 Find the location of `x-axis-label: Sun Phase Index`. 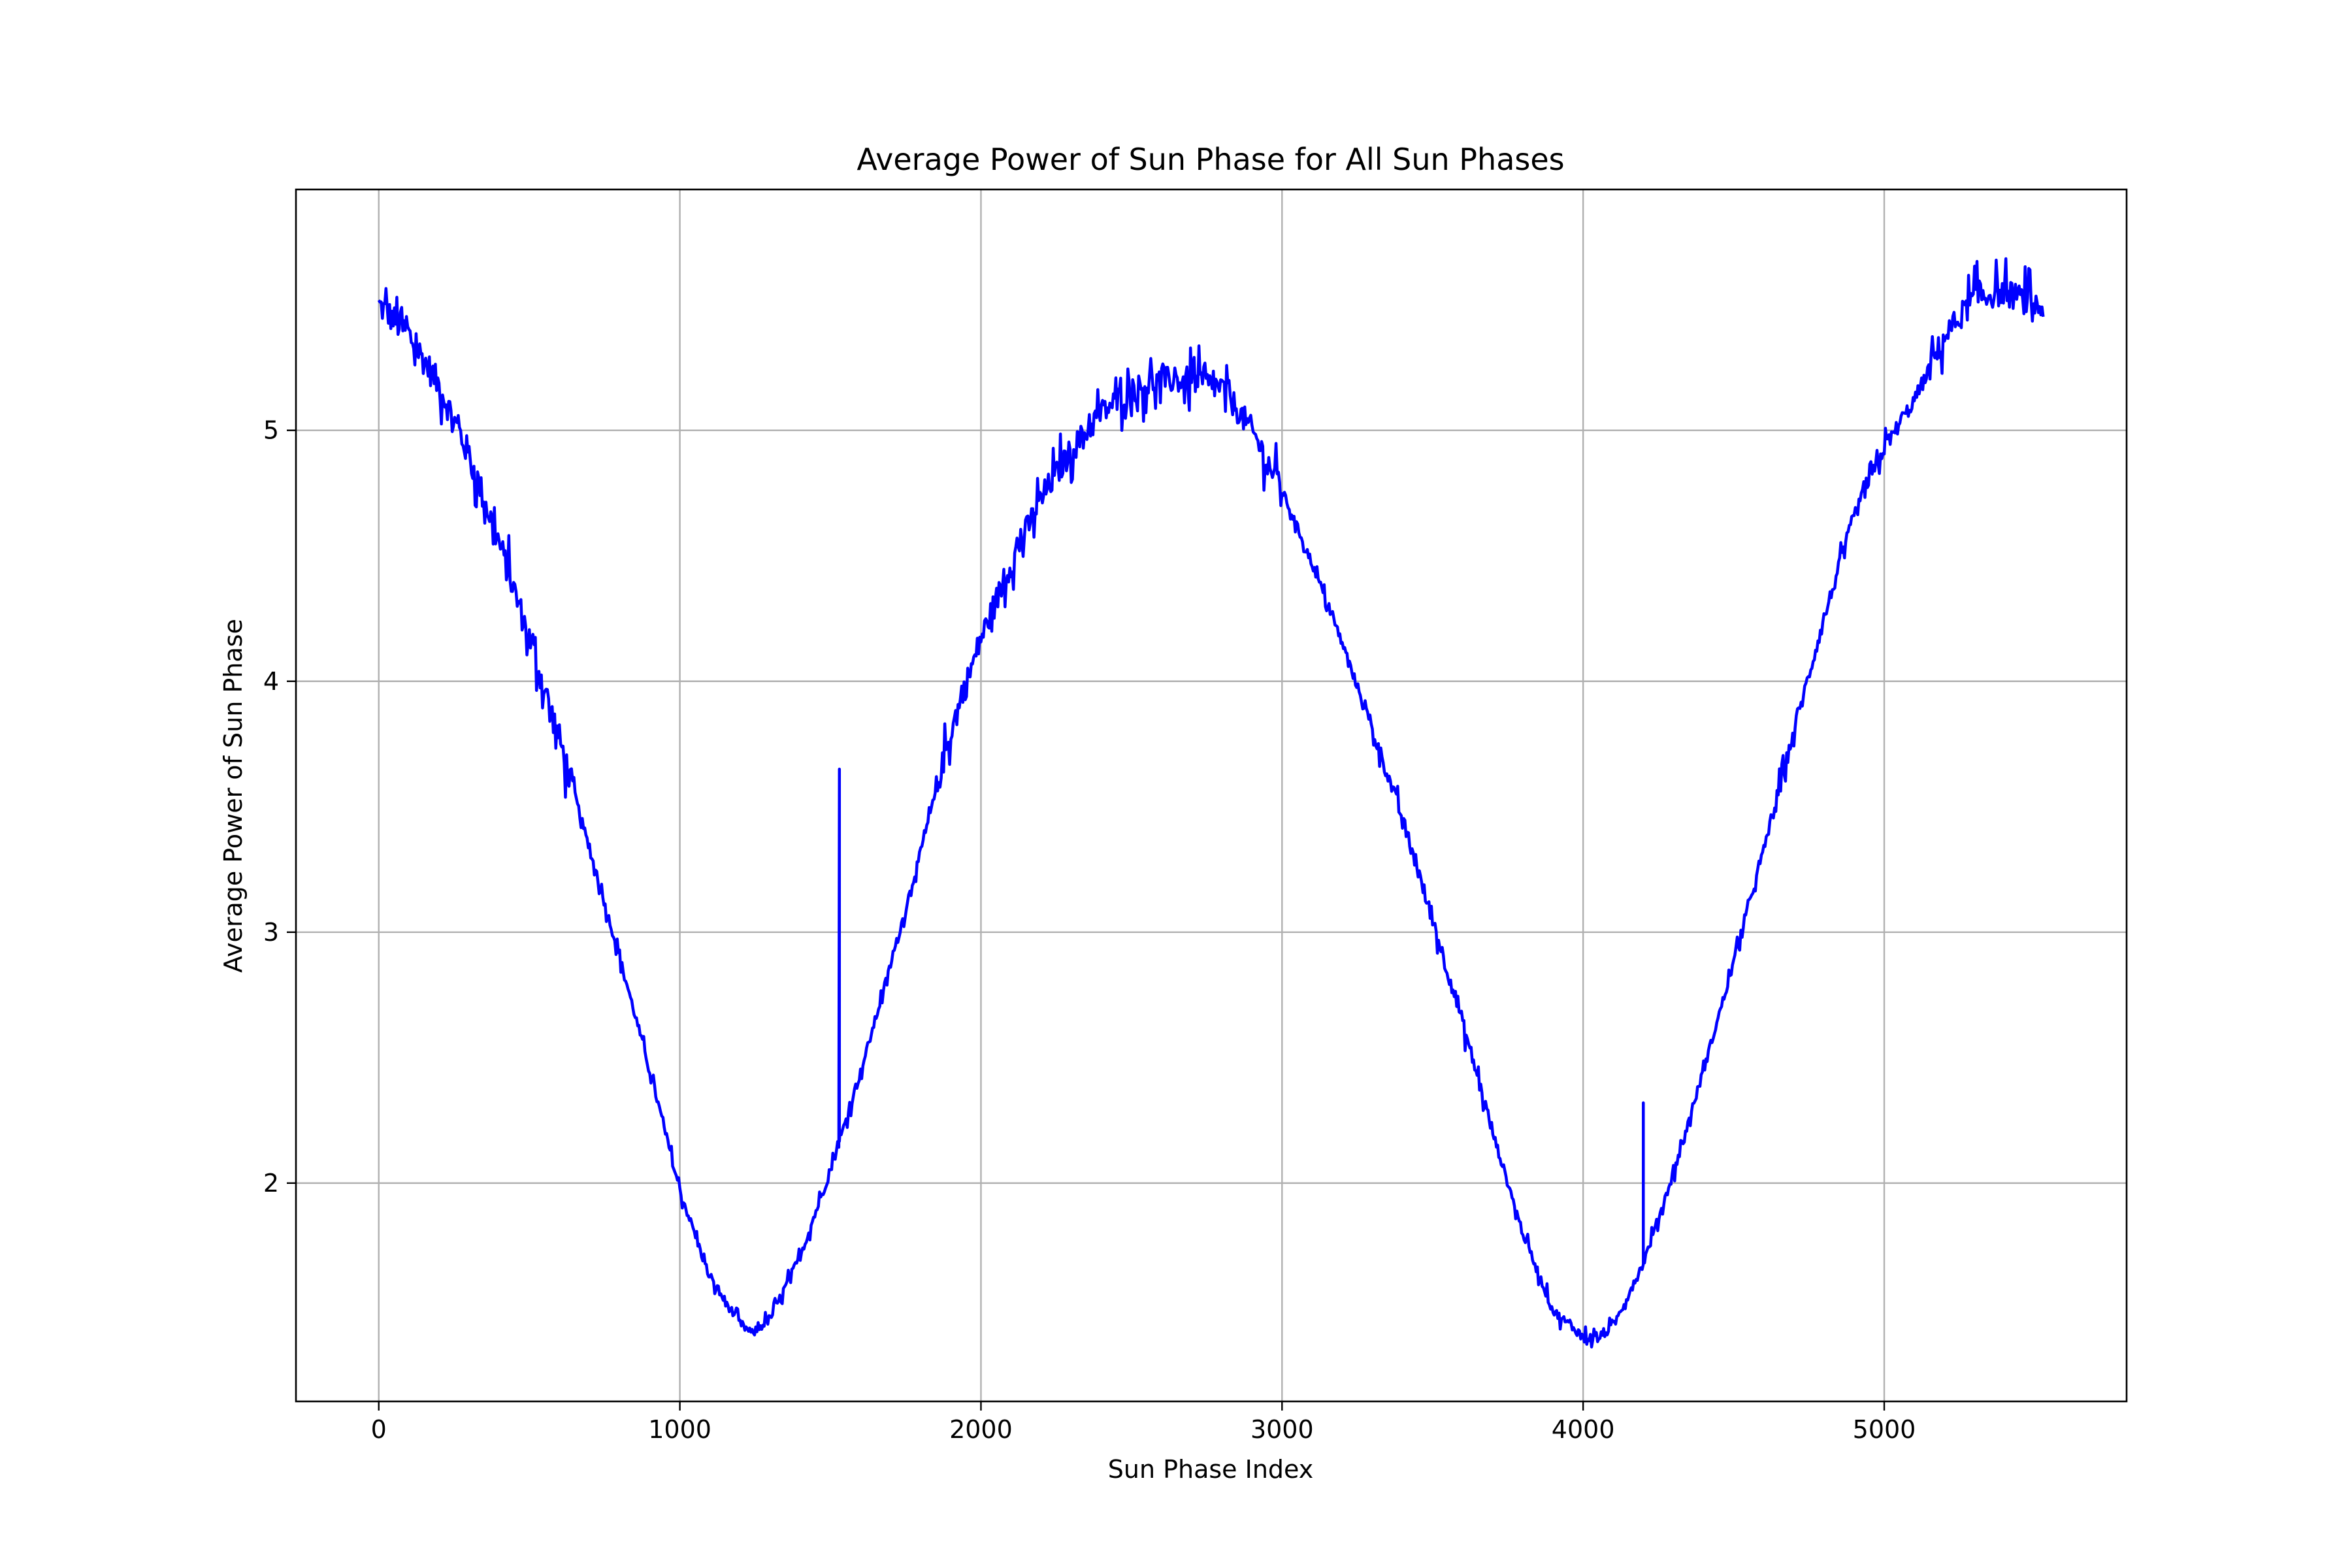

x-axis-label: Sun Phase Index is located at coordinates (1211, 1469).